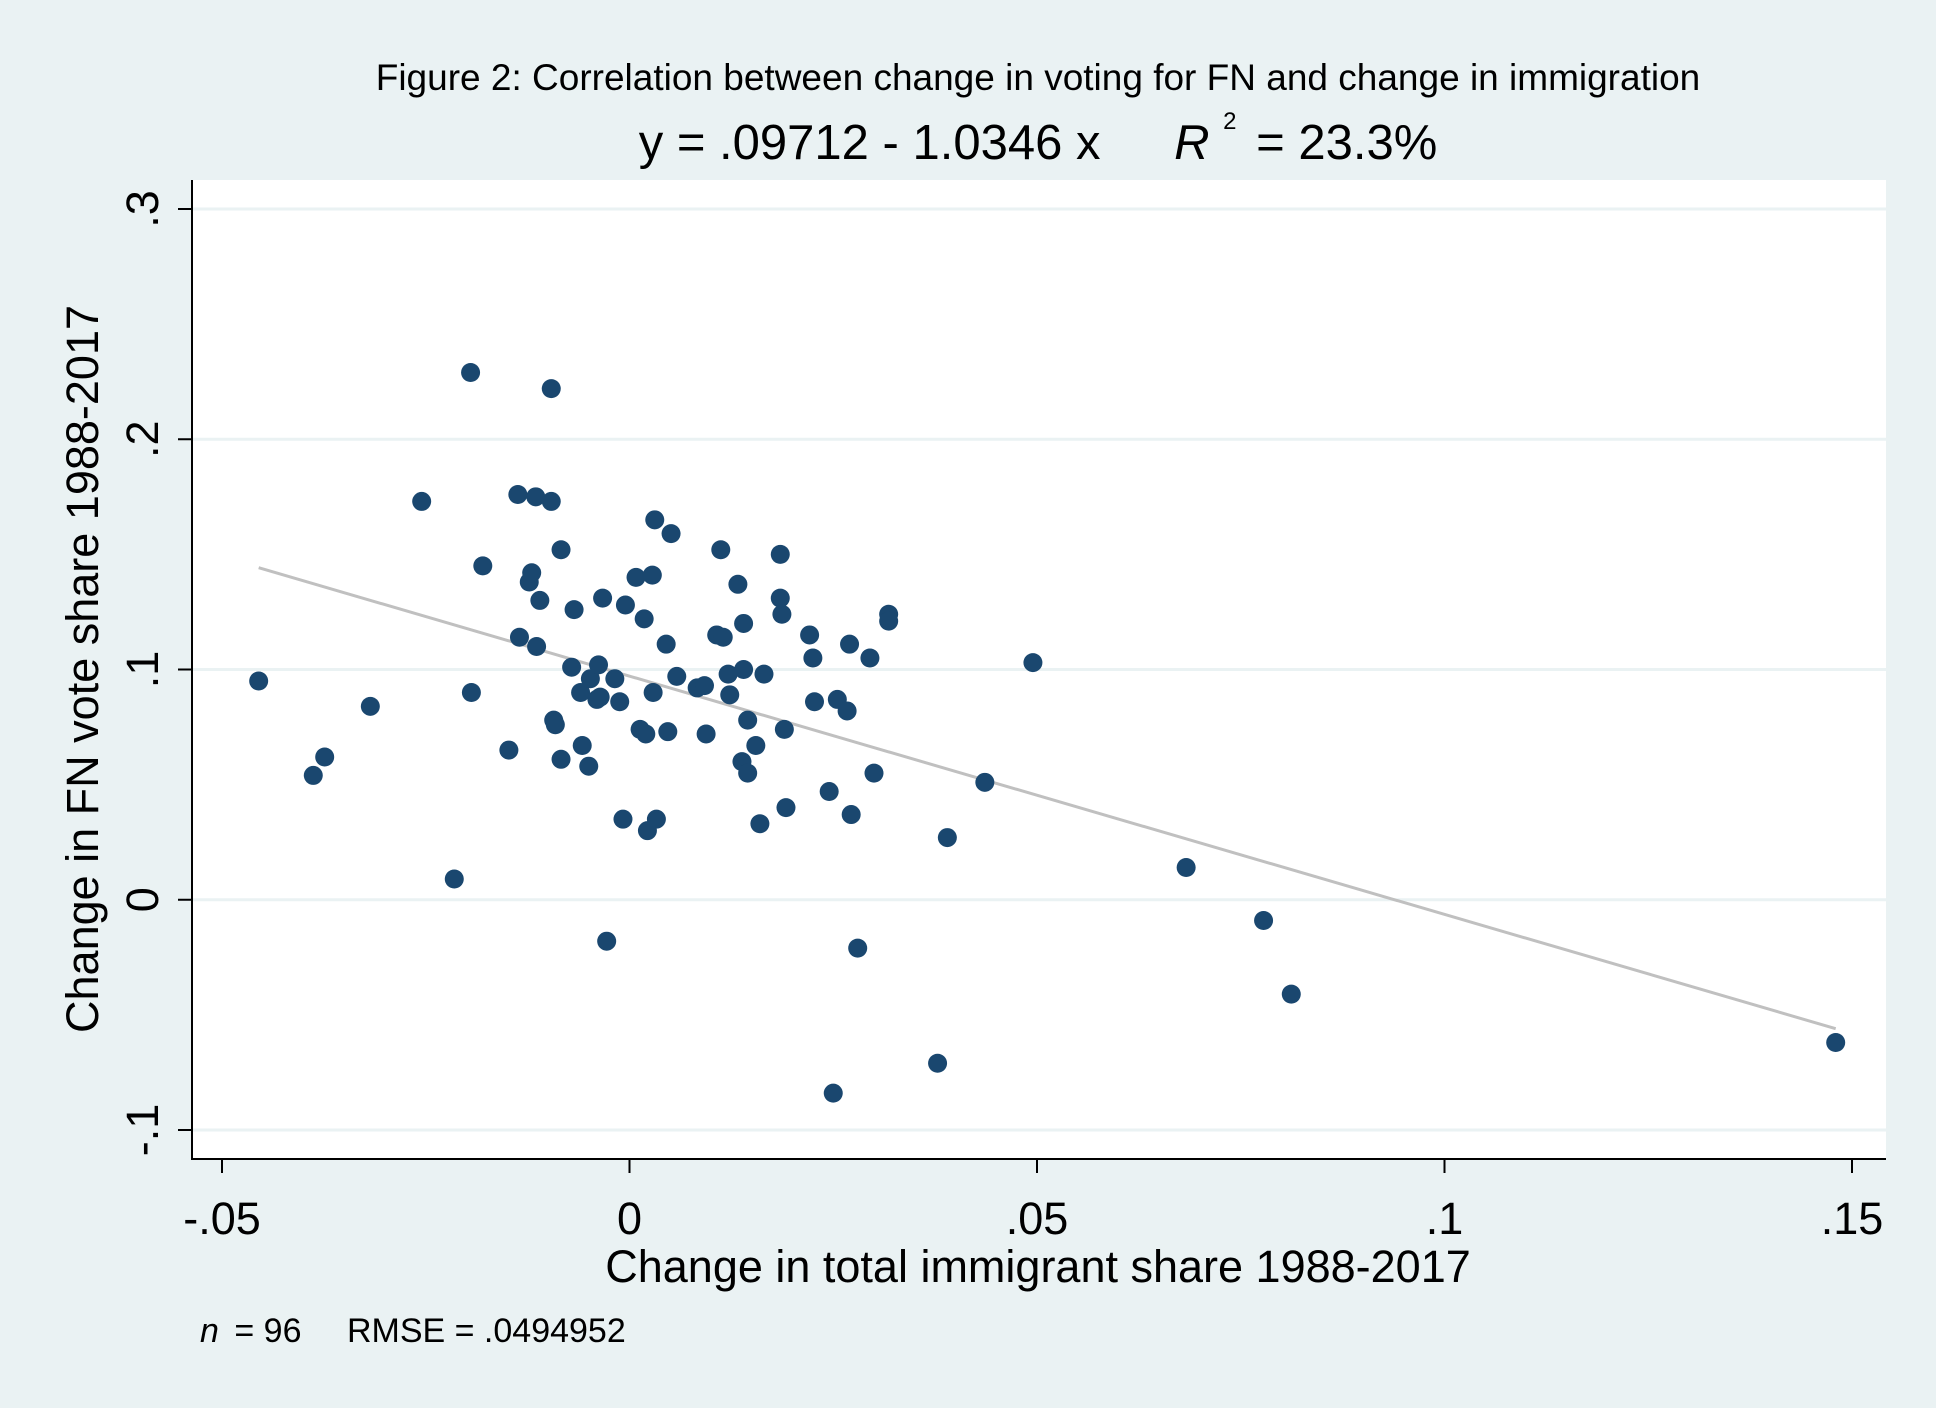  What do you see at coordinates (142, 1130) in the screenshot?
I see `y-tick-label-0: -.1` at bounding box center [142, 1130].